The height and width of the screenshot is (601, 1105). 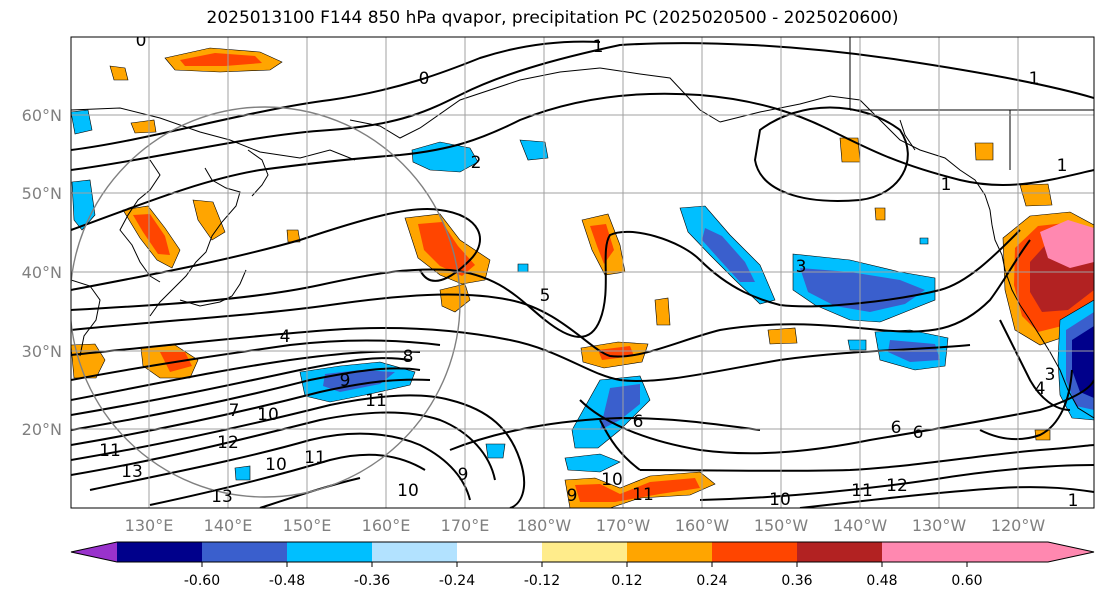 I want to click on colorbar-tick-label: -0.48, so click(x=287, y=581).